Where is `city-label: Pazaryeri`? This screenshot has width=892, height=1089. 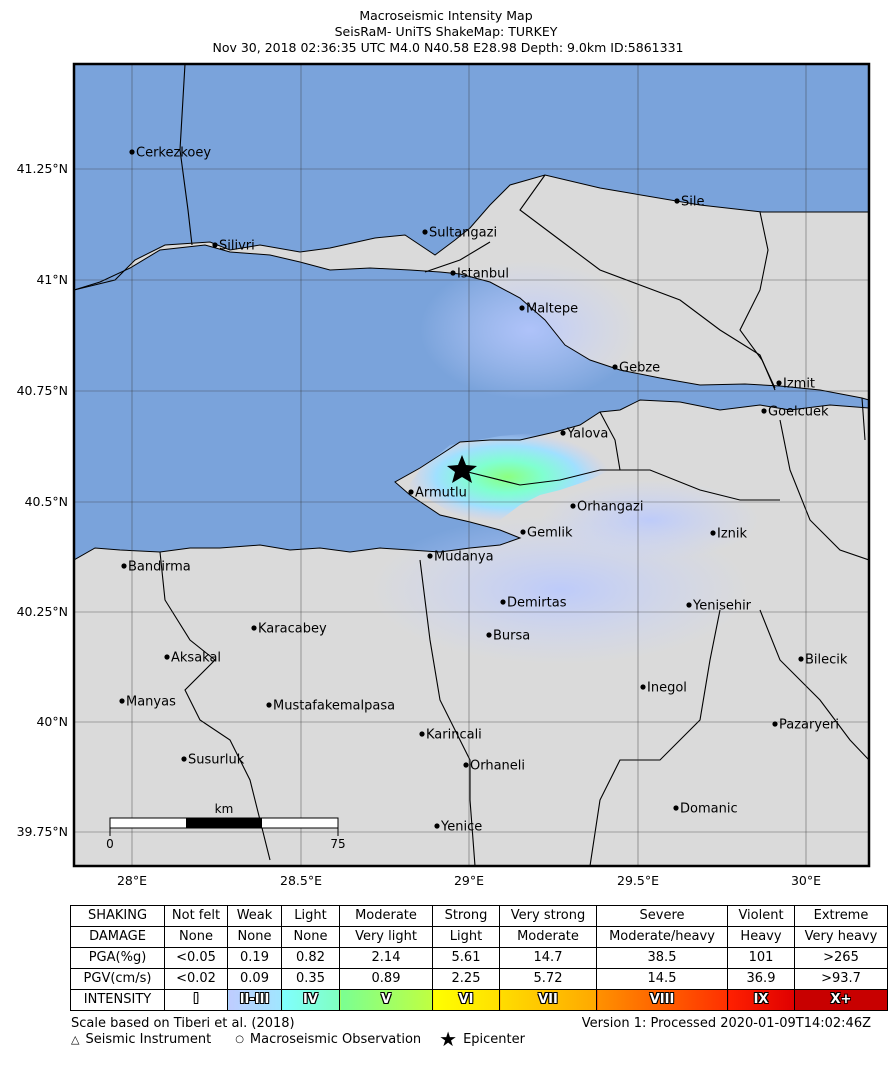 city-label: Pazaryeri is located at coordinates (809, 725).